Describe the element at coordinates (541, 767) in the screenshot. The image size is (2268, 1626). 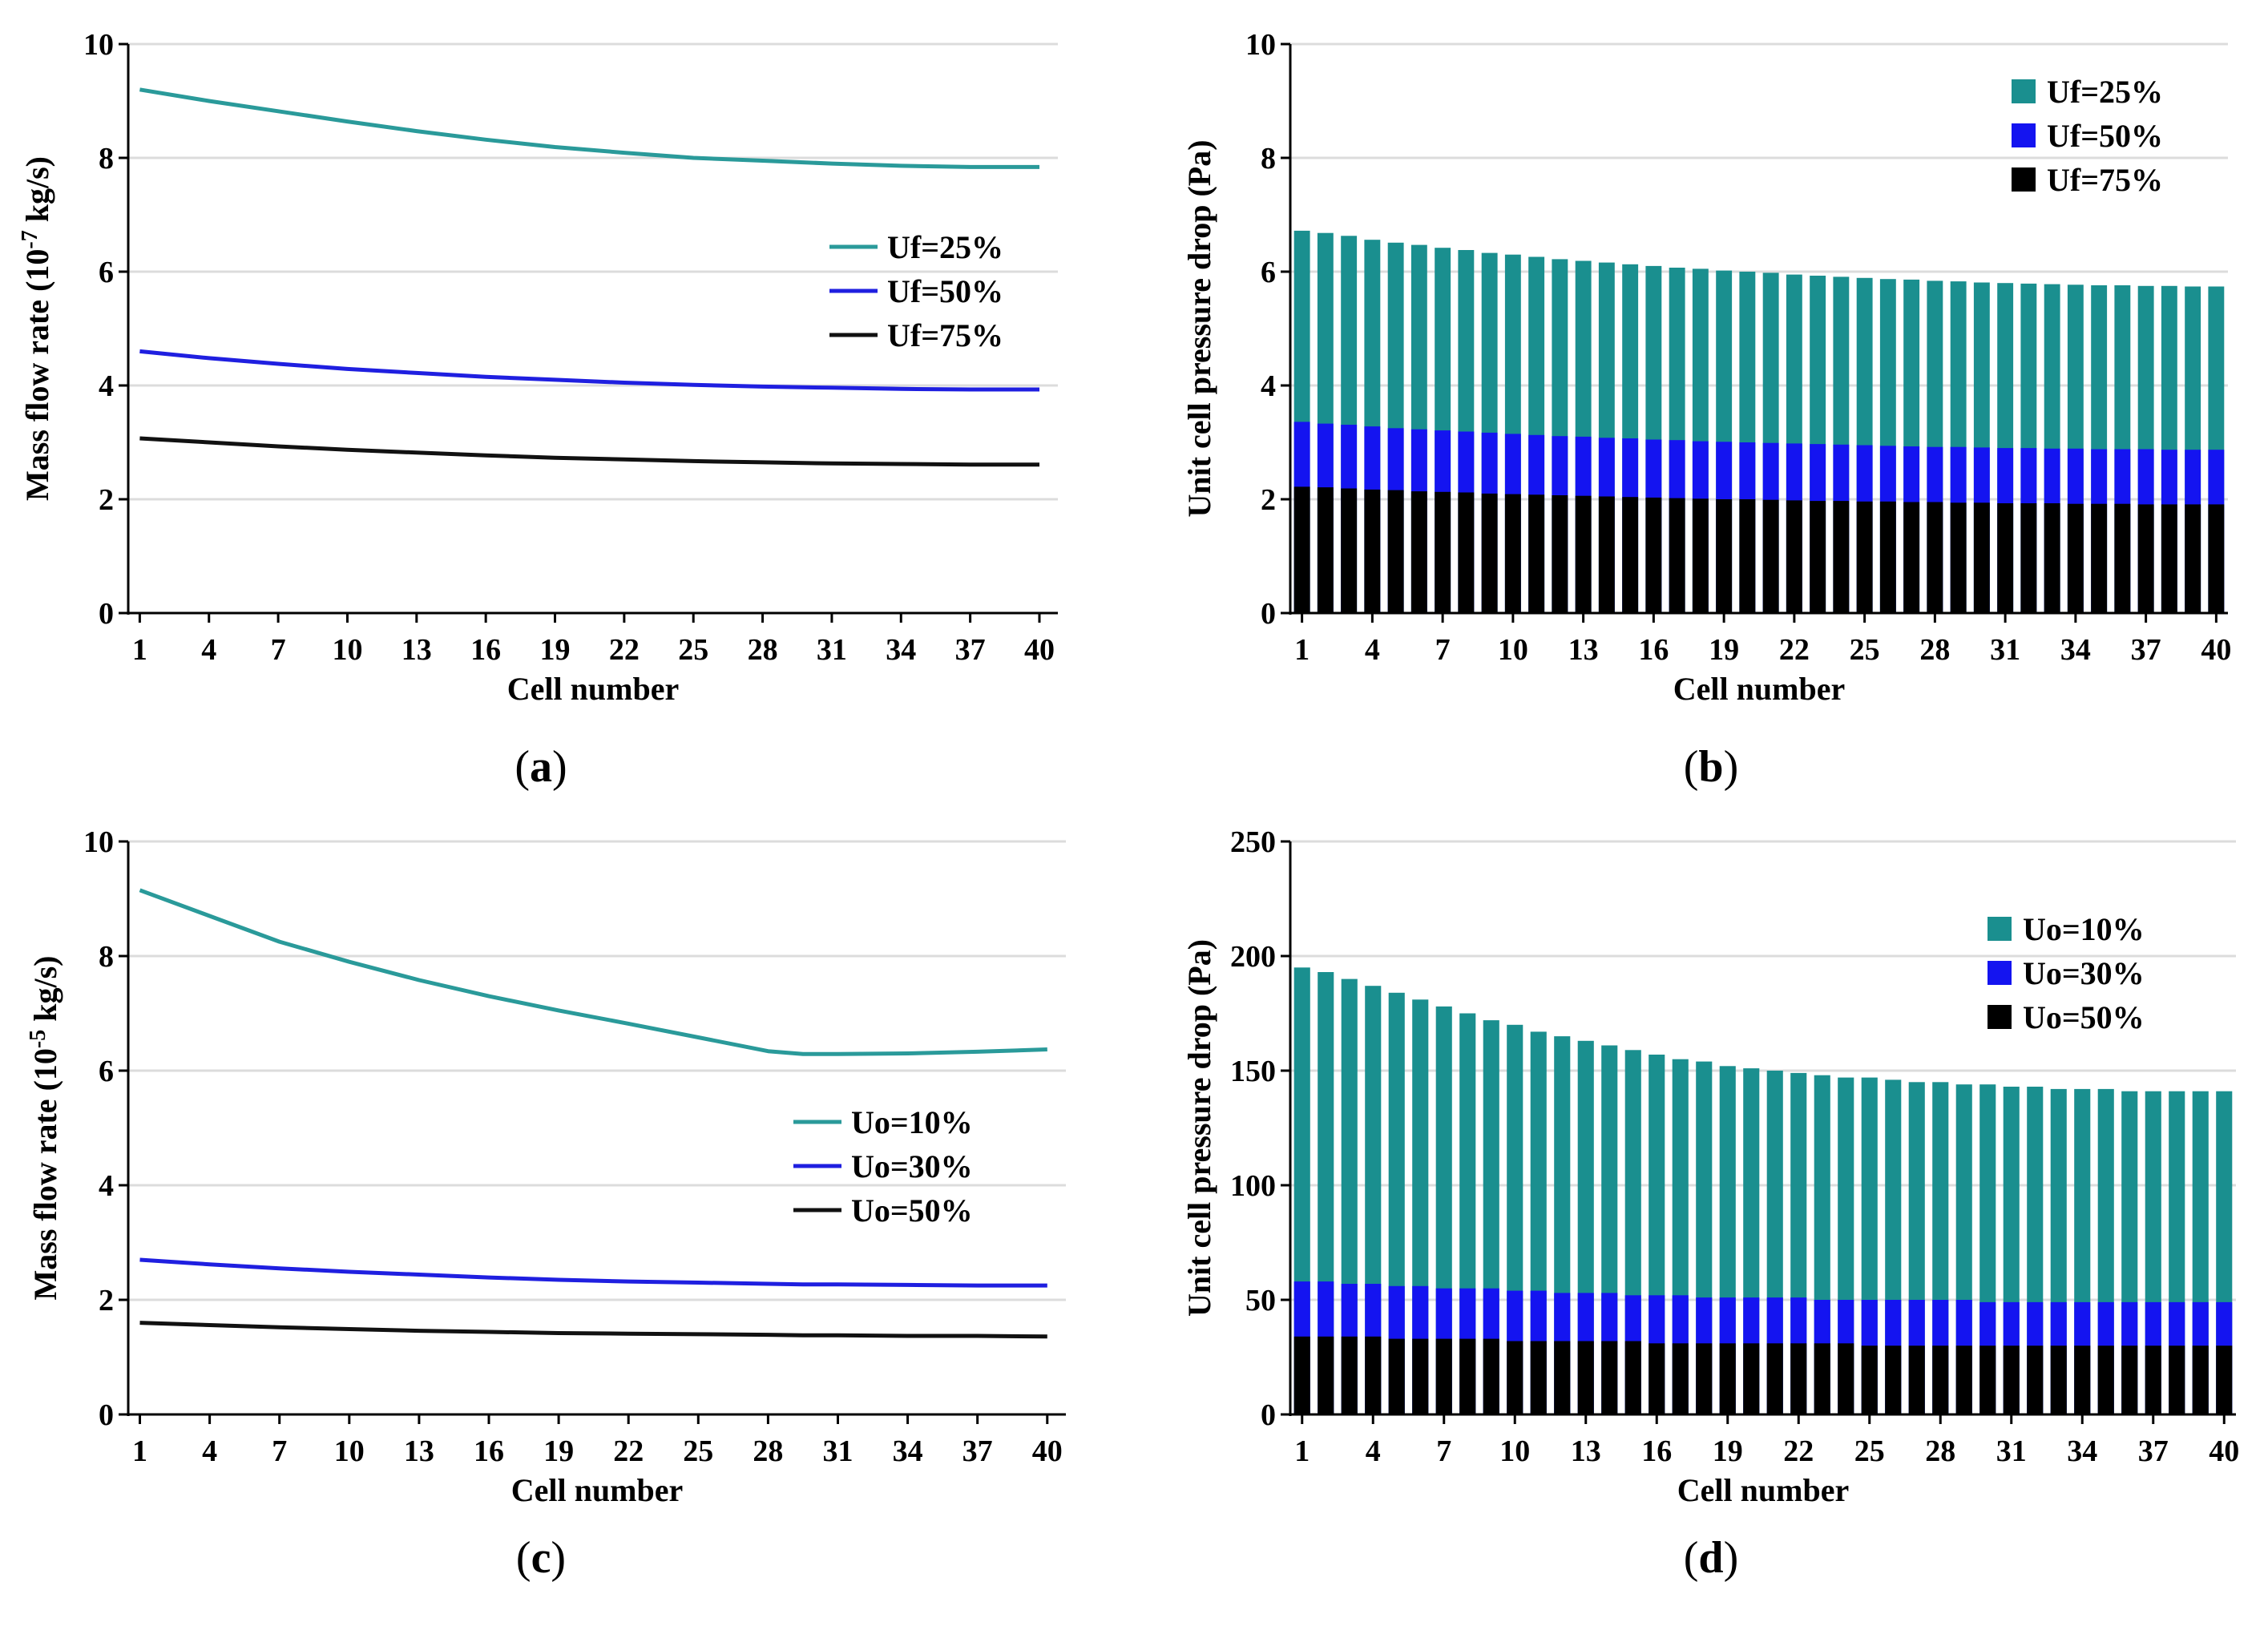
I see `panel-caption: (a)` at that location.